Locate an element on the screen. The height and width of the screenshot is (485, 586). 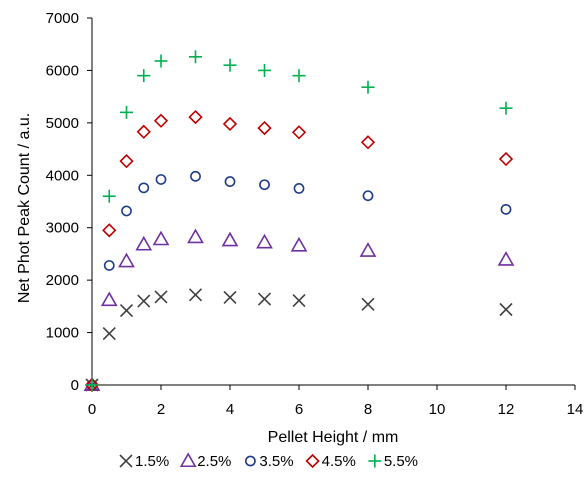
legend-label: 5.5% is located at coordinates (401, 461).